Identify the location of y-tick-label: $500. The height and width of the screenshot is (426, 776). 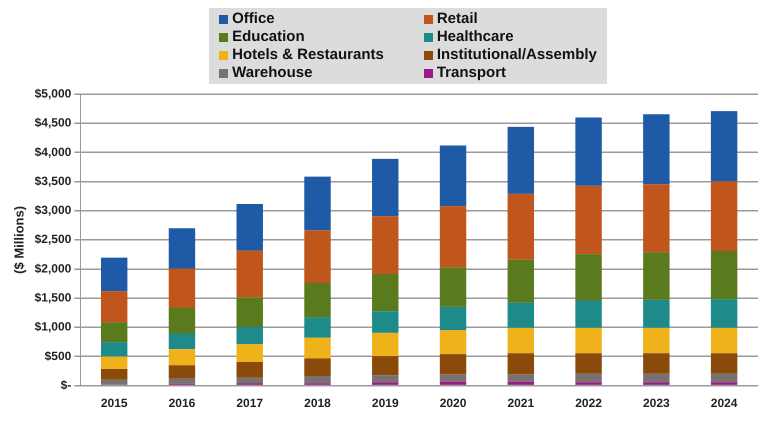
(58, 355).